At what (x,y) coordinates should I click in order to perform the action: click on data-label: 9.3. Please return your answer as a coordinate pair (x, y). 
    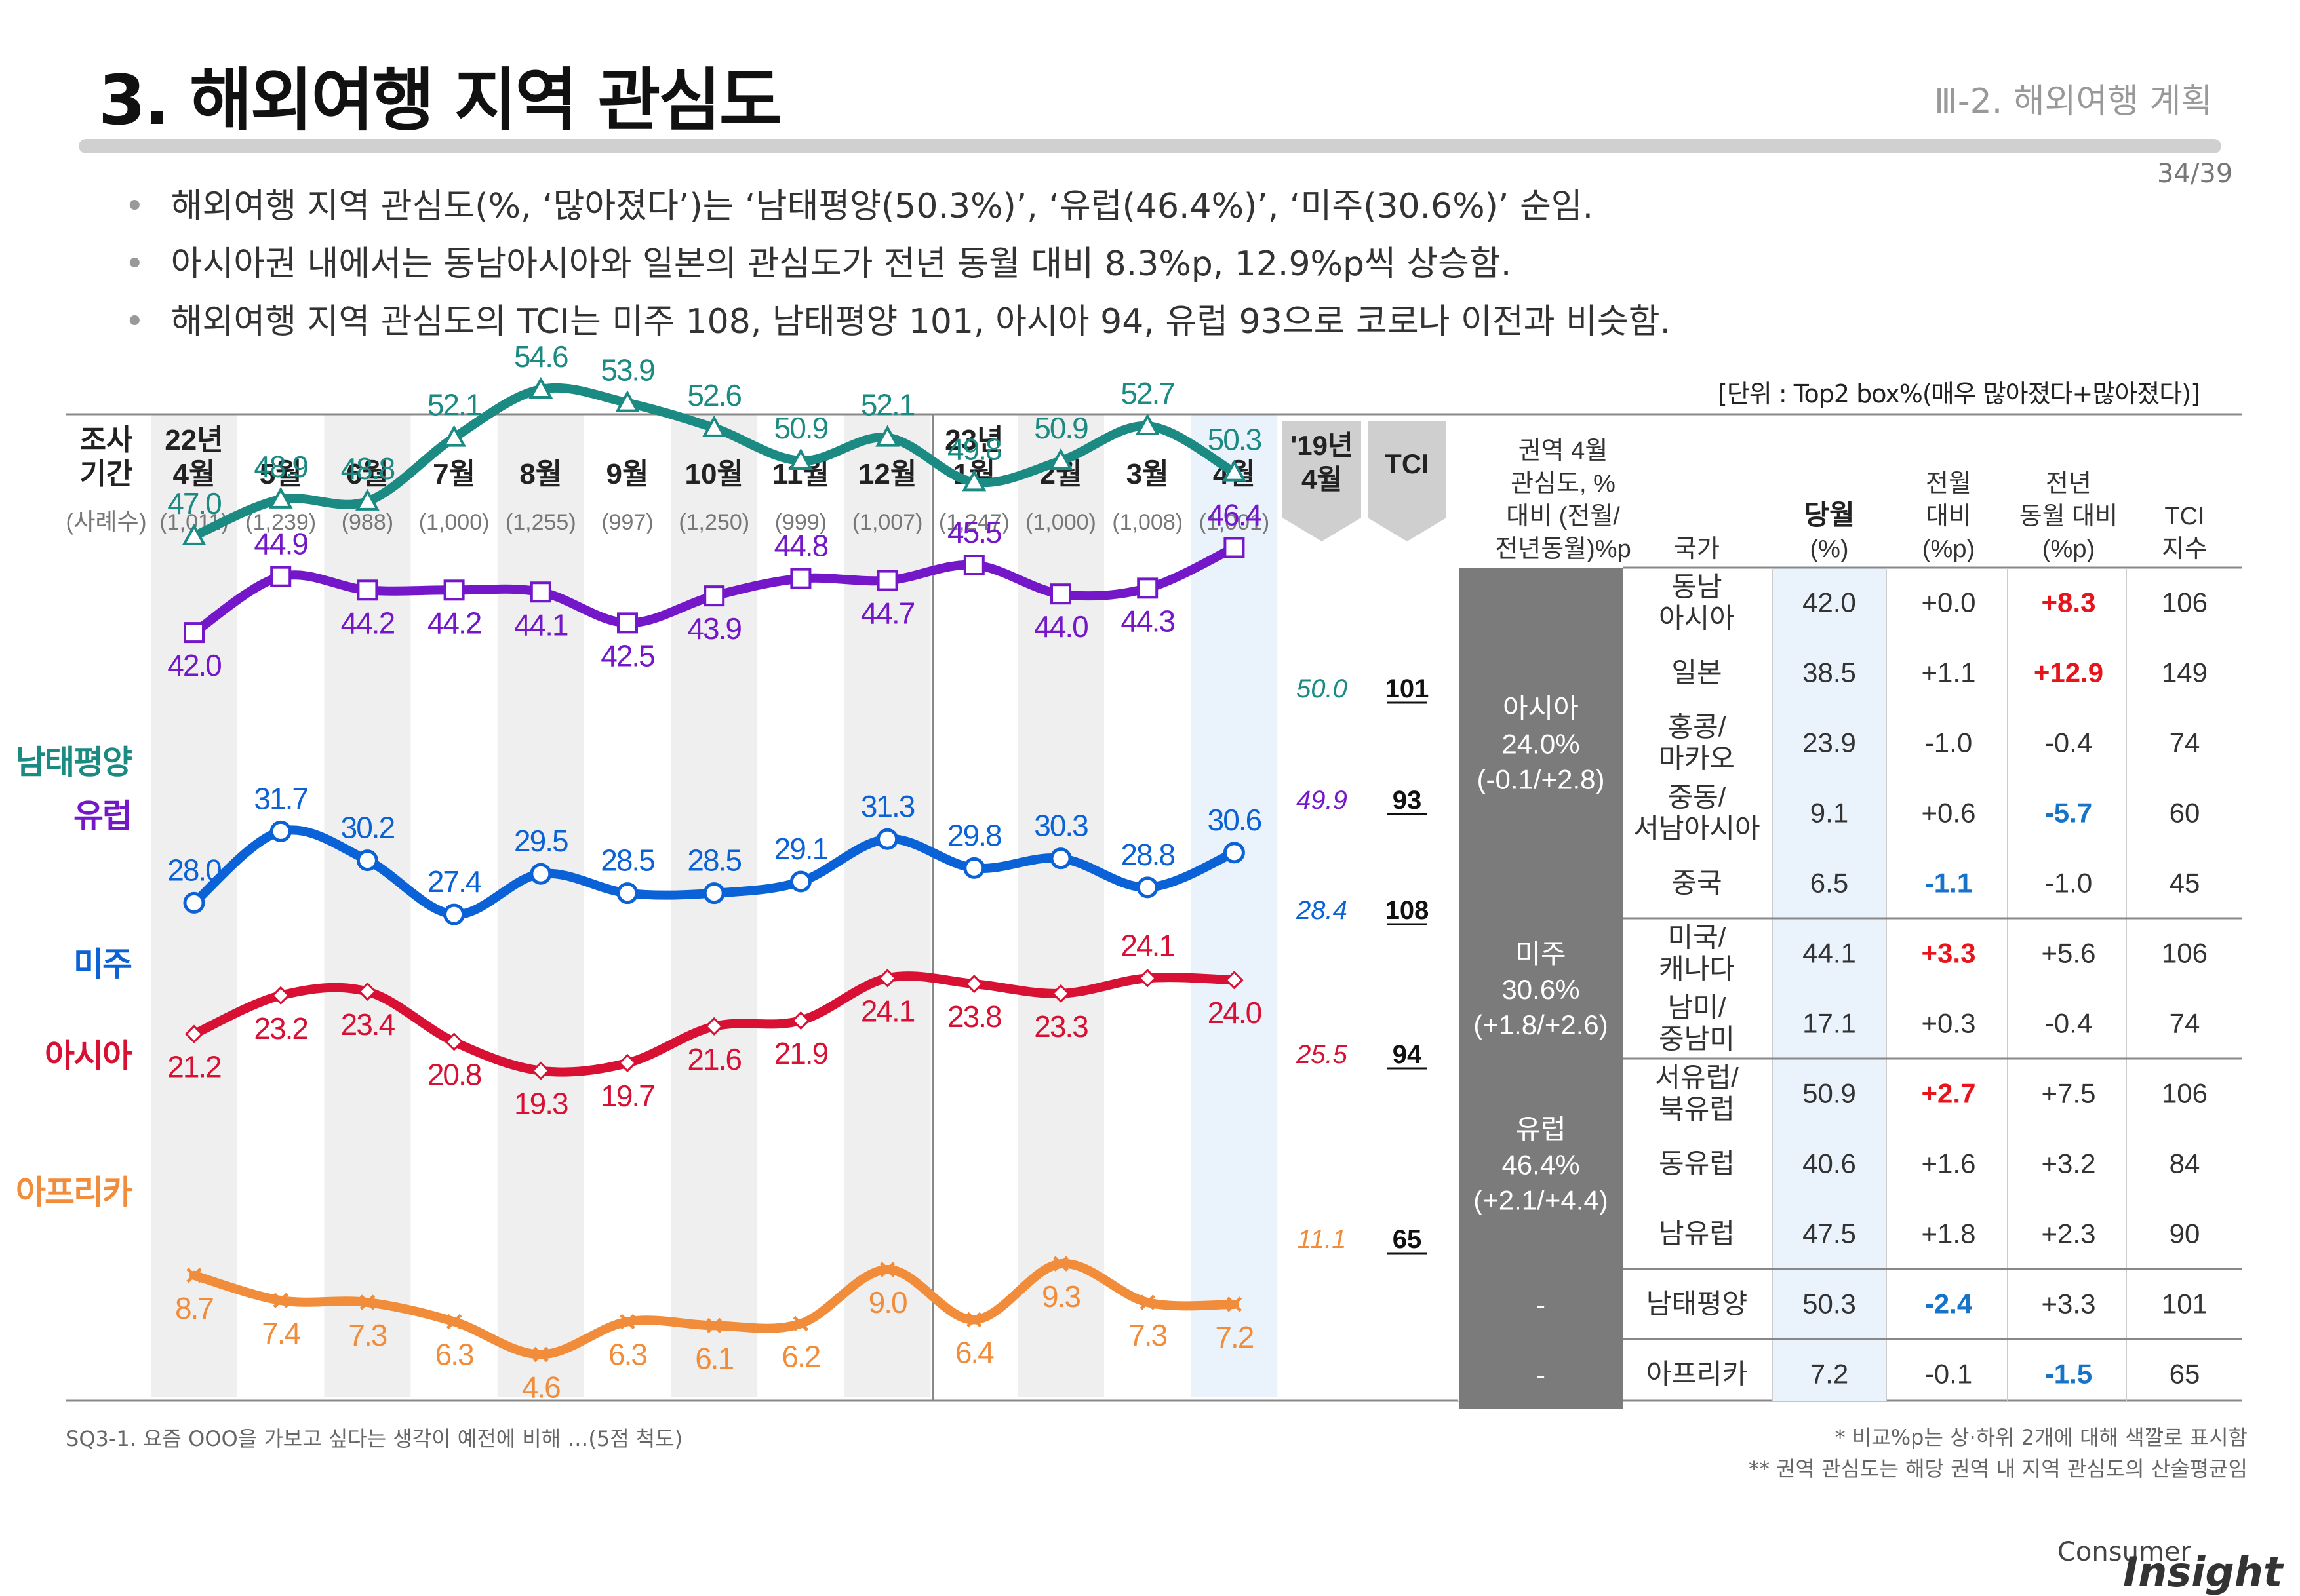
    Looking at the image, I should click on (1061, 1296).